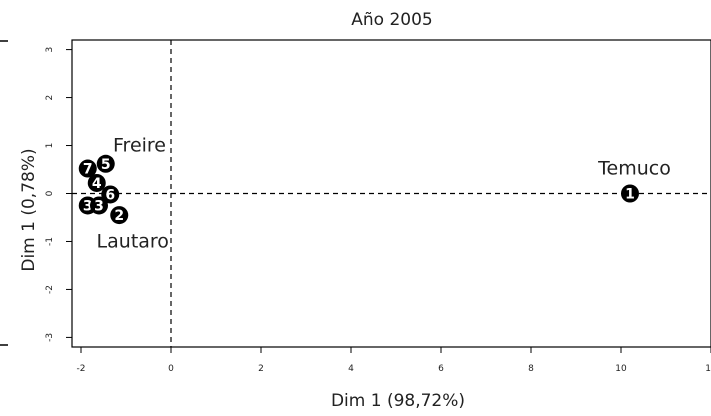  What do you see at coordinates (708, 369) in the screenshot?
I see `x-tick-label: 12` at bounding box center [708, 369].